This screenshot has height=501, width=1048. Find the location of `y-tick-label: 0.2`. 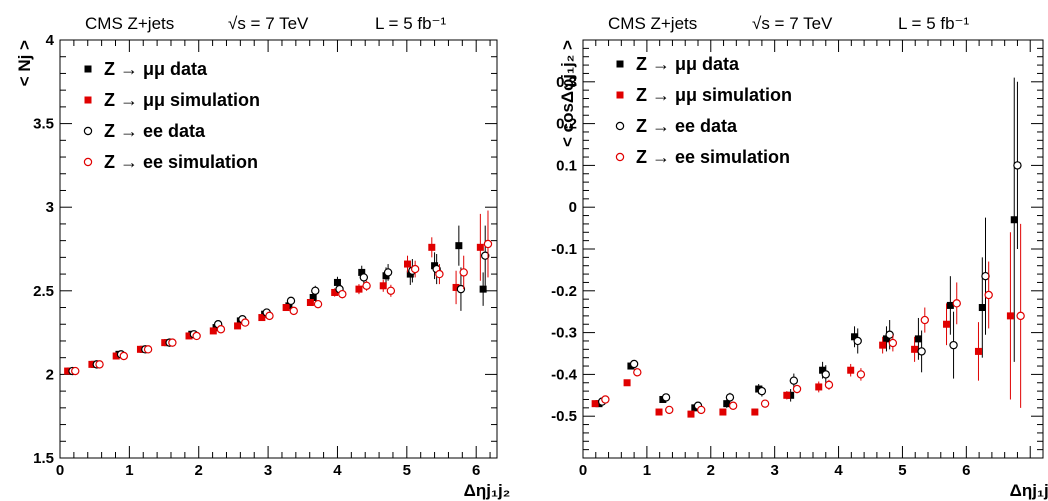

y-tick-label: 0.2 is located at coordinates (566, 124).